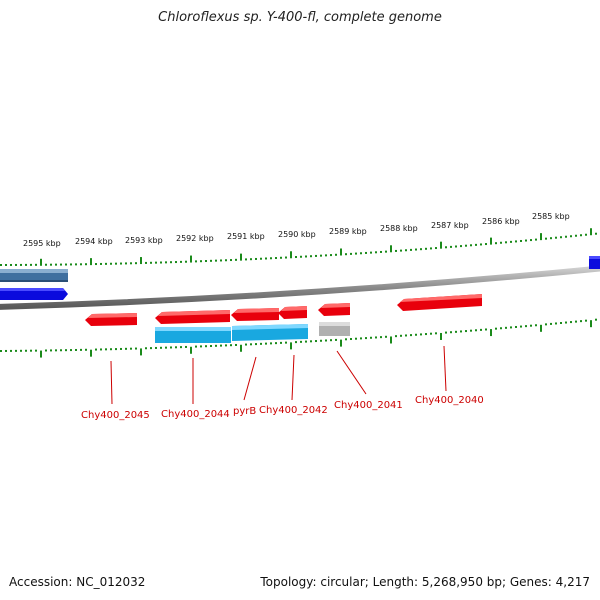 This screenshot has height=600, width=600. Describe the element at coordinates (439, 302) in the screenshot. I see `gene-chy400-2040` at that location.